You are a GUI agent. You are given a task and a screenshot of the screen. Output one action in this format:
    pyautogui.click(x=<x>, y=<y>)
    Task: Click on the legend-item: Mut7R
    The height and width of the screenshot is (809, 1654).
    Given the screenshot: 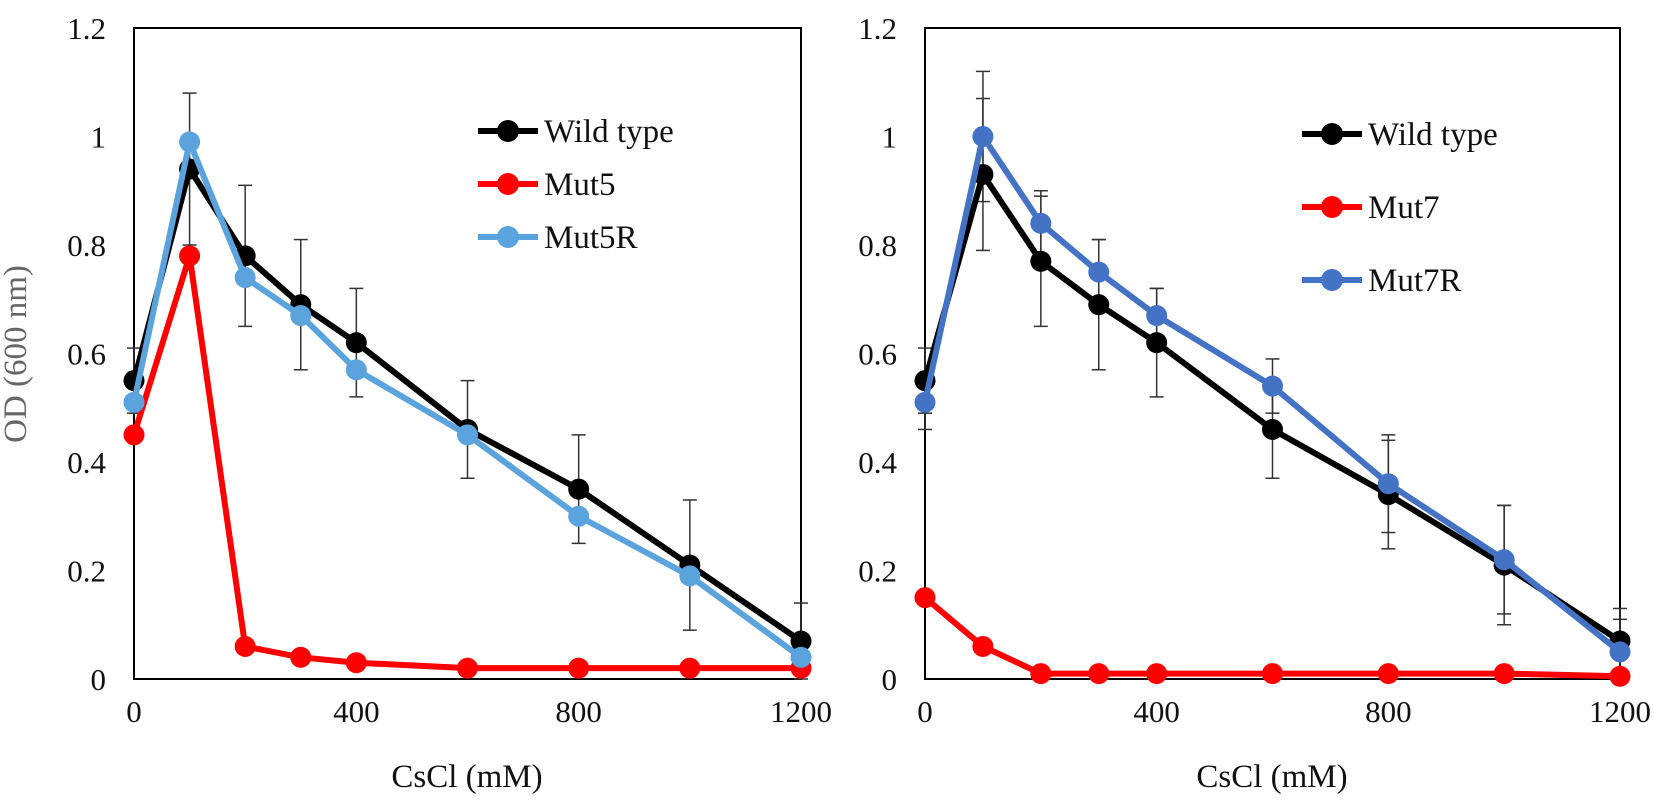 What is the action you would take?
    pyautogui.click(x=1382, y=281)
    